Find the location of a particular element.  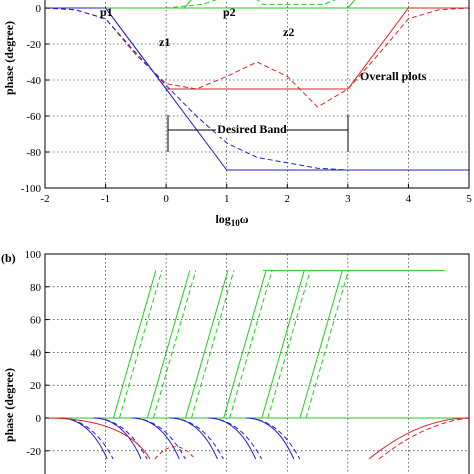

annotation-z1: z1 is located at coordinates (164, 42).